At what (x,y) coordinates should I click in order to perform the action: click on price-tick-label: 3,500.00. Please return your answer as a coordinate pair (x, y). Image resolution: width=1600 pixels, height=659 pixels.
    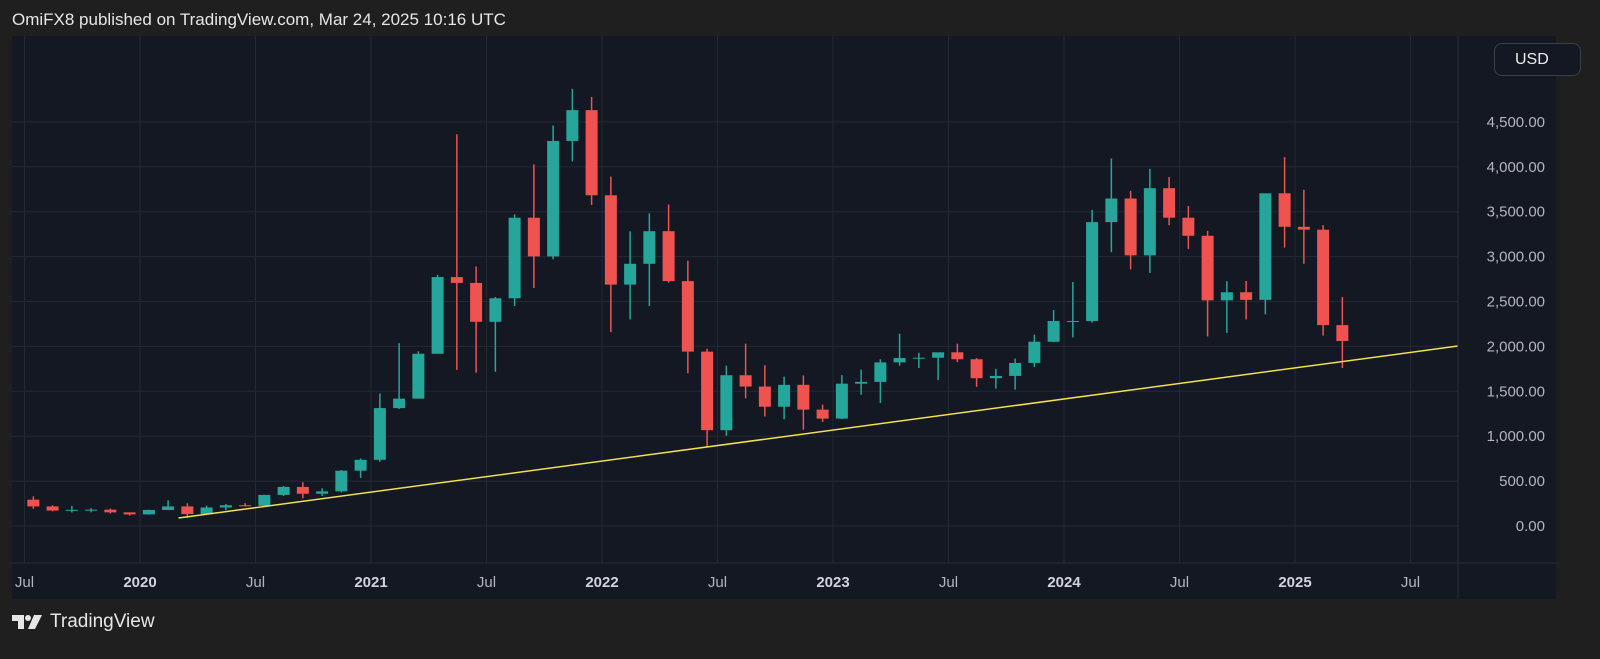
    Looking at the image, I should click on (1516, 212).